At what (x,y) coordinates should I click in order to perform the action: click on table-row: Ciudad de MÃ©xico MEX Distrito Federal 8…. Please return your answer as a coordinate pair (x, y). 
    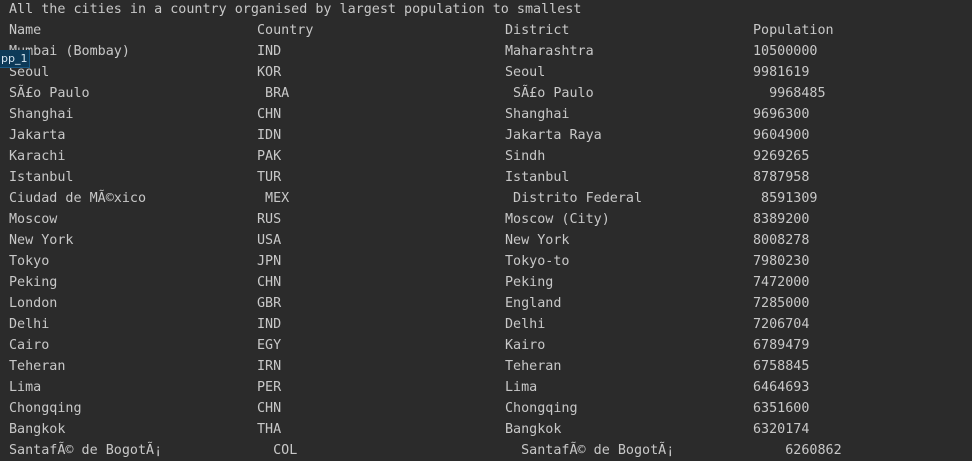
    Looking at the image, I should click on (486, 198).